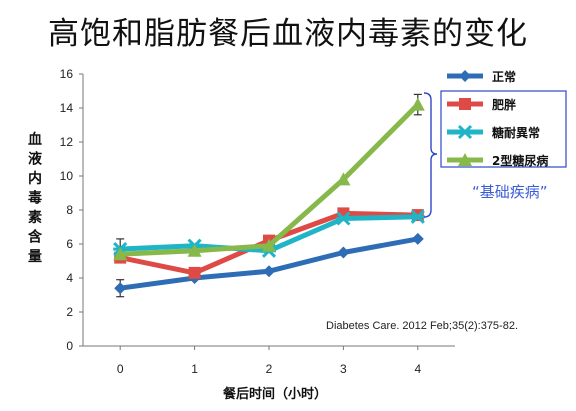 This screenshot has width=576, height=411. I want to click on y-axis-label-char: 素, so click(35, 217).